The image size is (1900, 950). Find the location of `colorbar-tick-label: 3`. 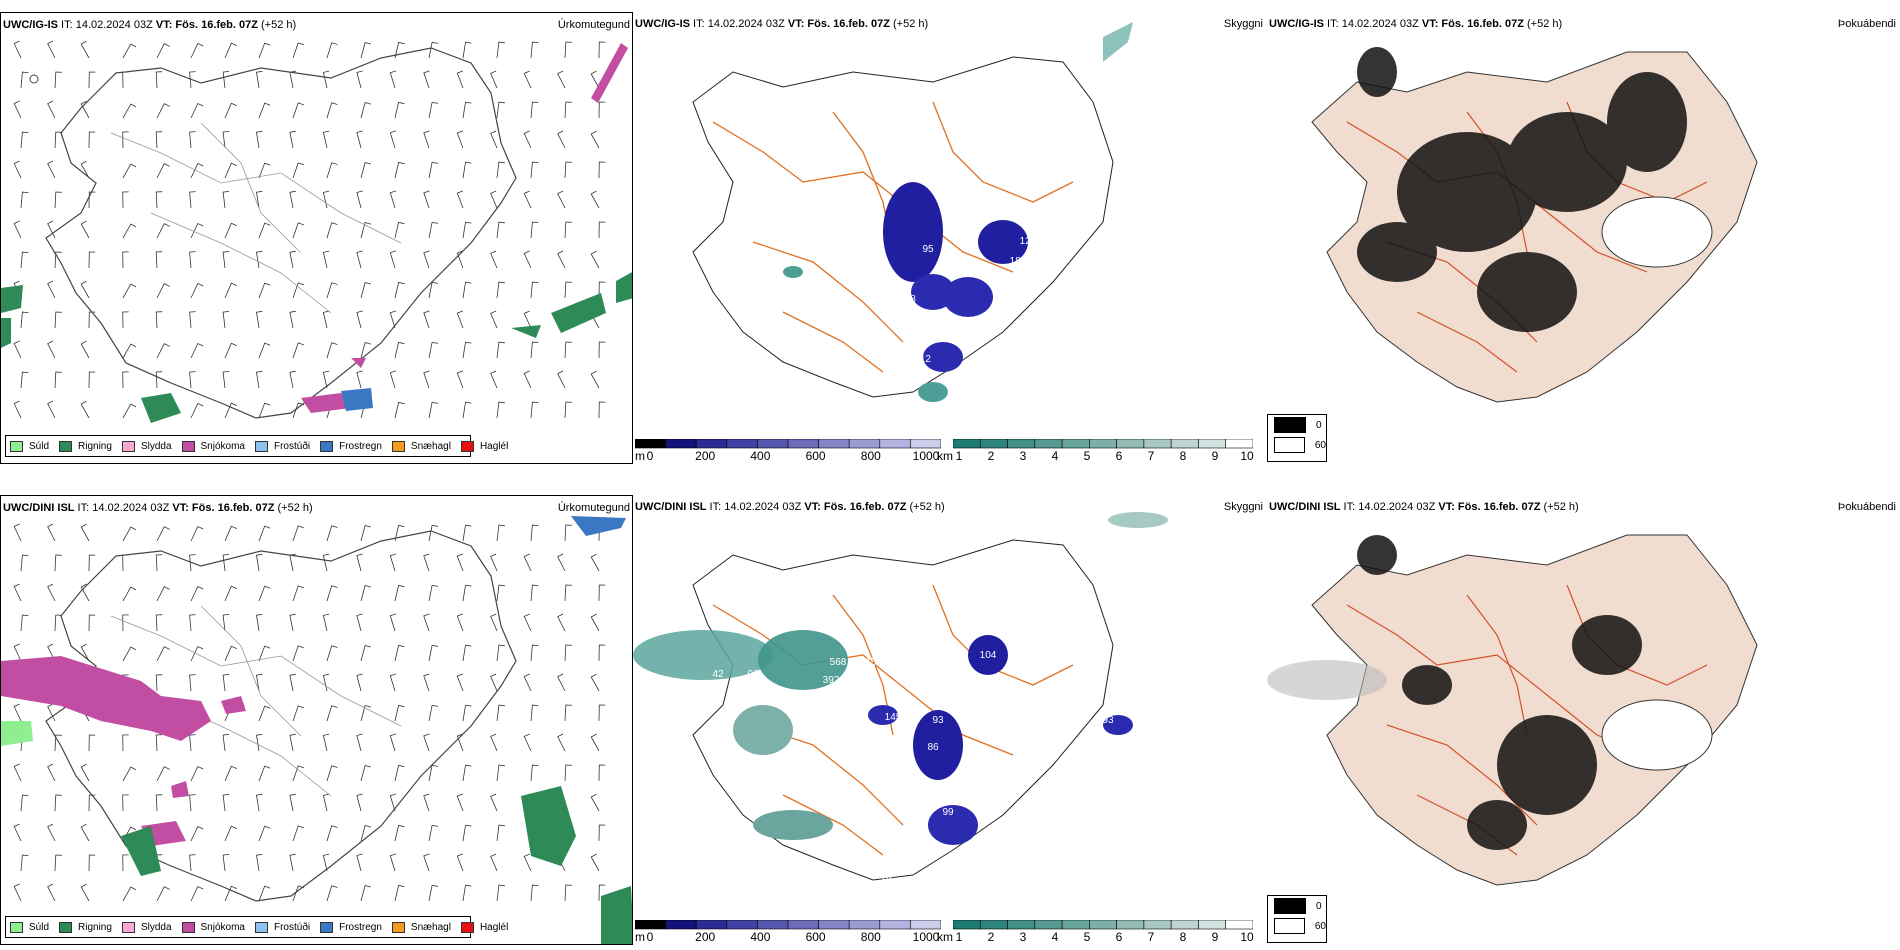

colorbar-tick-label: 3 is located at coordinates (1023, 937).